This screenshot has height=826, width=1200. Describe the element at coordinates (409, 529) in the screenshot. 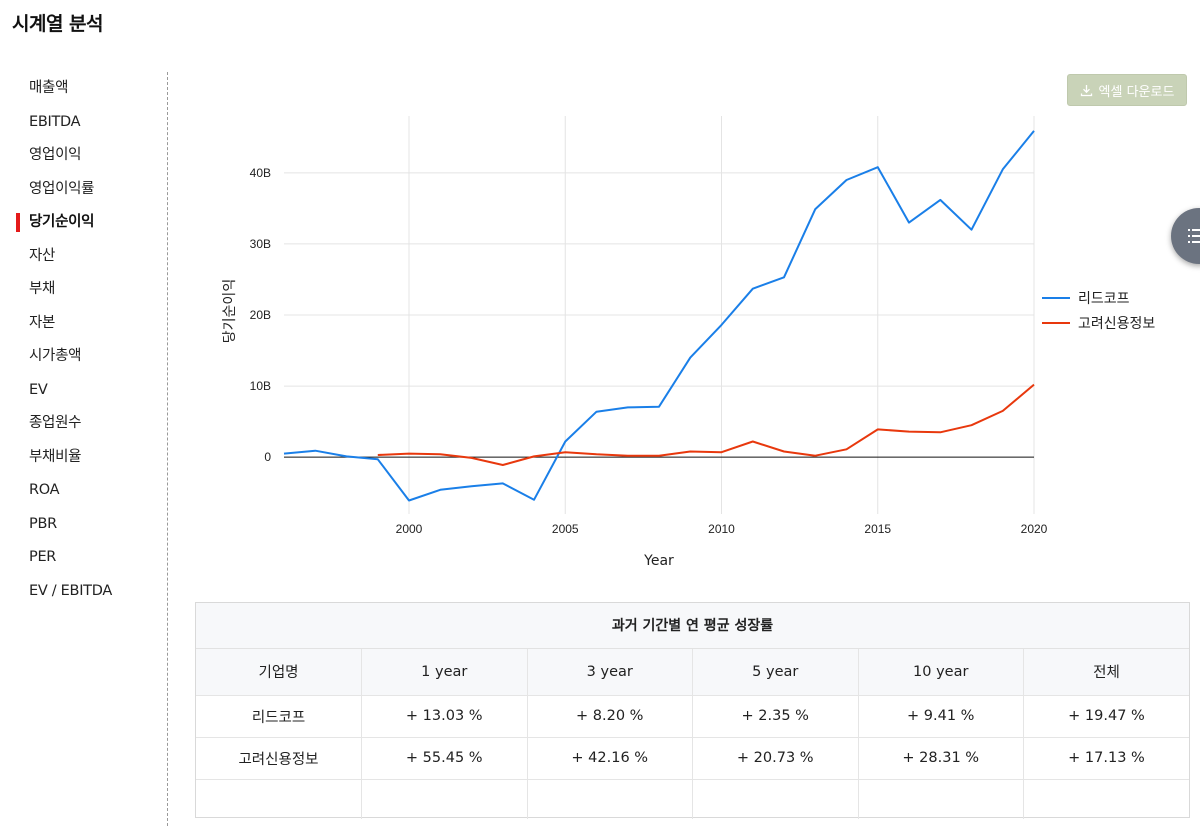

I see `x-tick-label: 2000` at that location.